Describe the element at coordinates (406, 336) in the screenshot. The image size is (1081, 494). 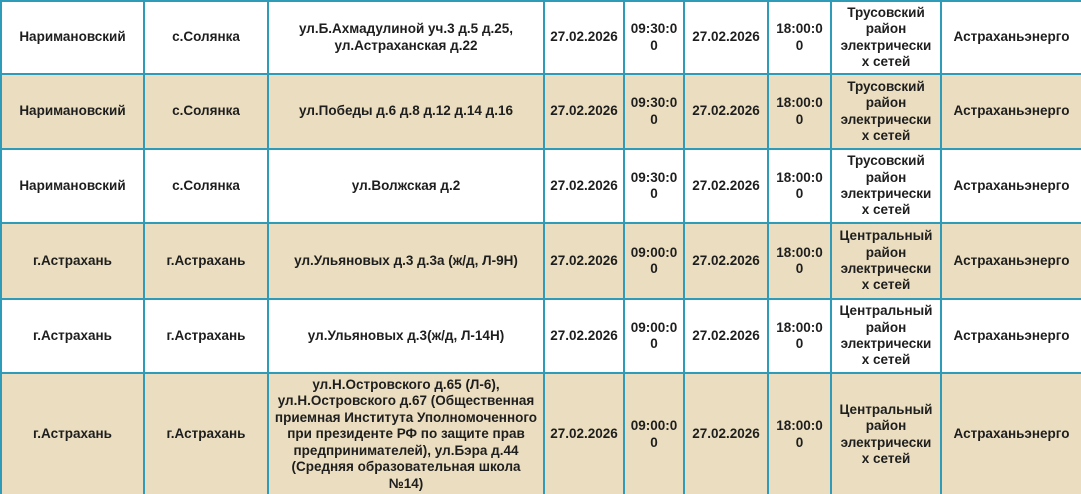
I see `cell-address: ул.Ульяновых д.3(ж/д, Л-14Н)` at that location.